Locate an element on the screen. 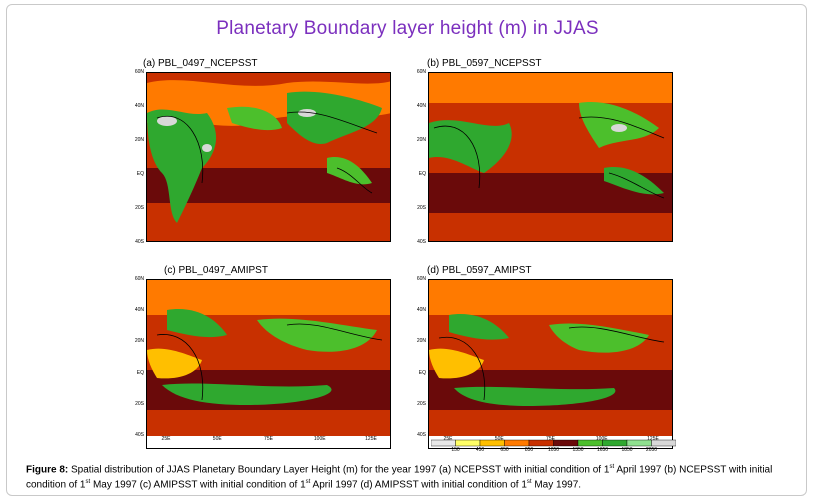 The width and height of the screenshot is (815, 502). colorbar-value-label: 1650 is located at coordinates (602, 450).